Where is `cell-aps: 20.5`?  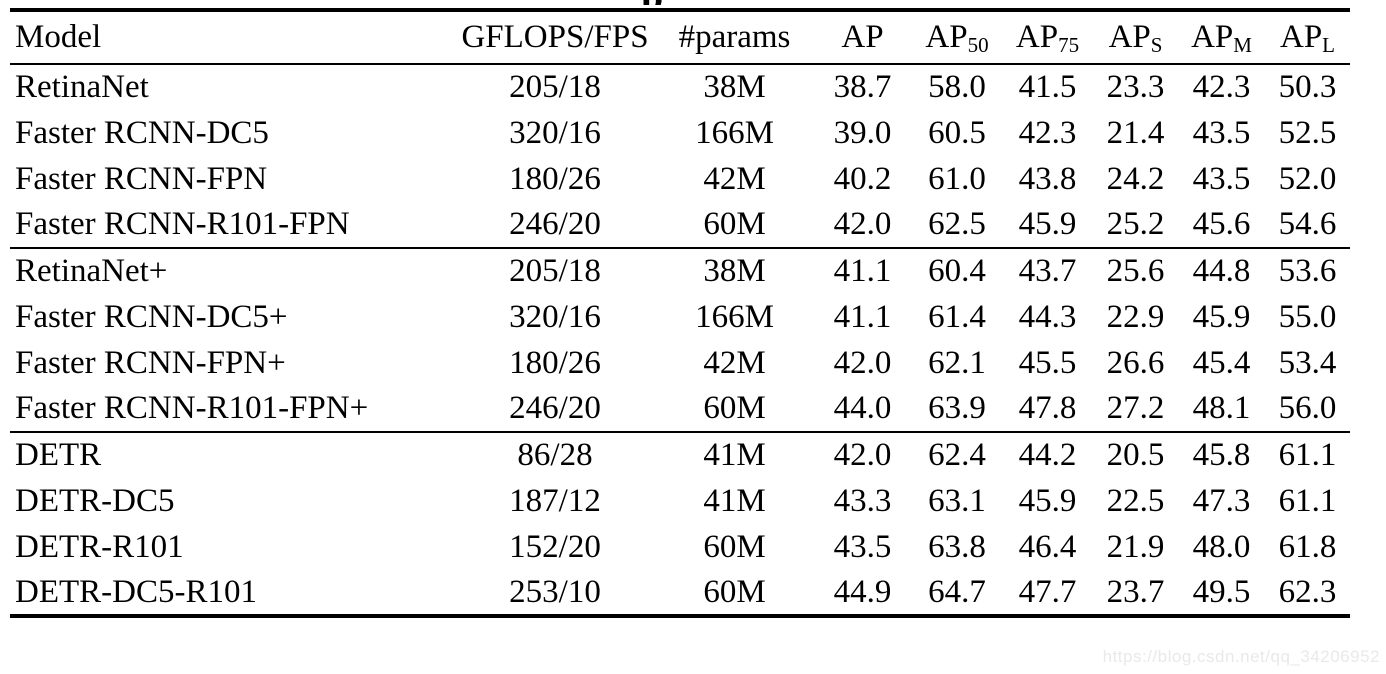 cell-aps: 20.5 is located at coordinates (1135, 455).